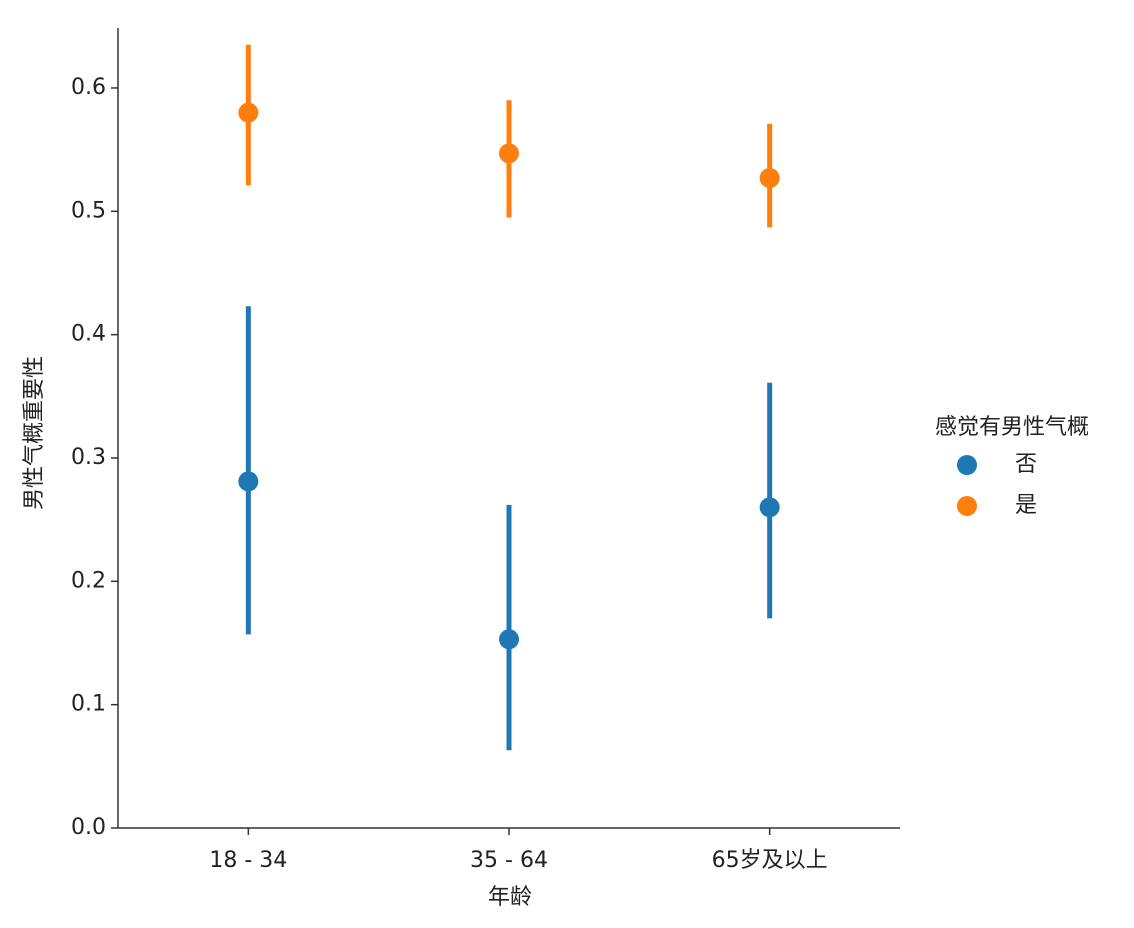 The width and height of the screenshot is (1134, 928). Describe the element at coordinates (1026, 464) in the screenshot. I see `legend-label: 否` at that location.